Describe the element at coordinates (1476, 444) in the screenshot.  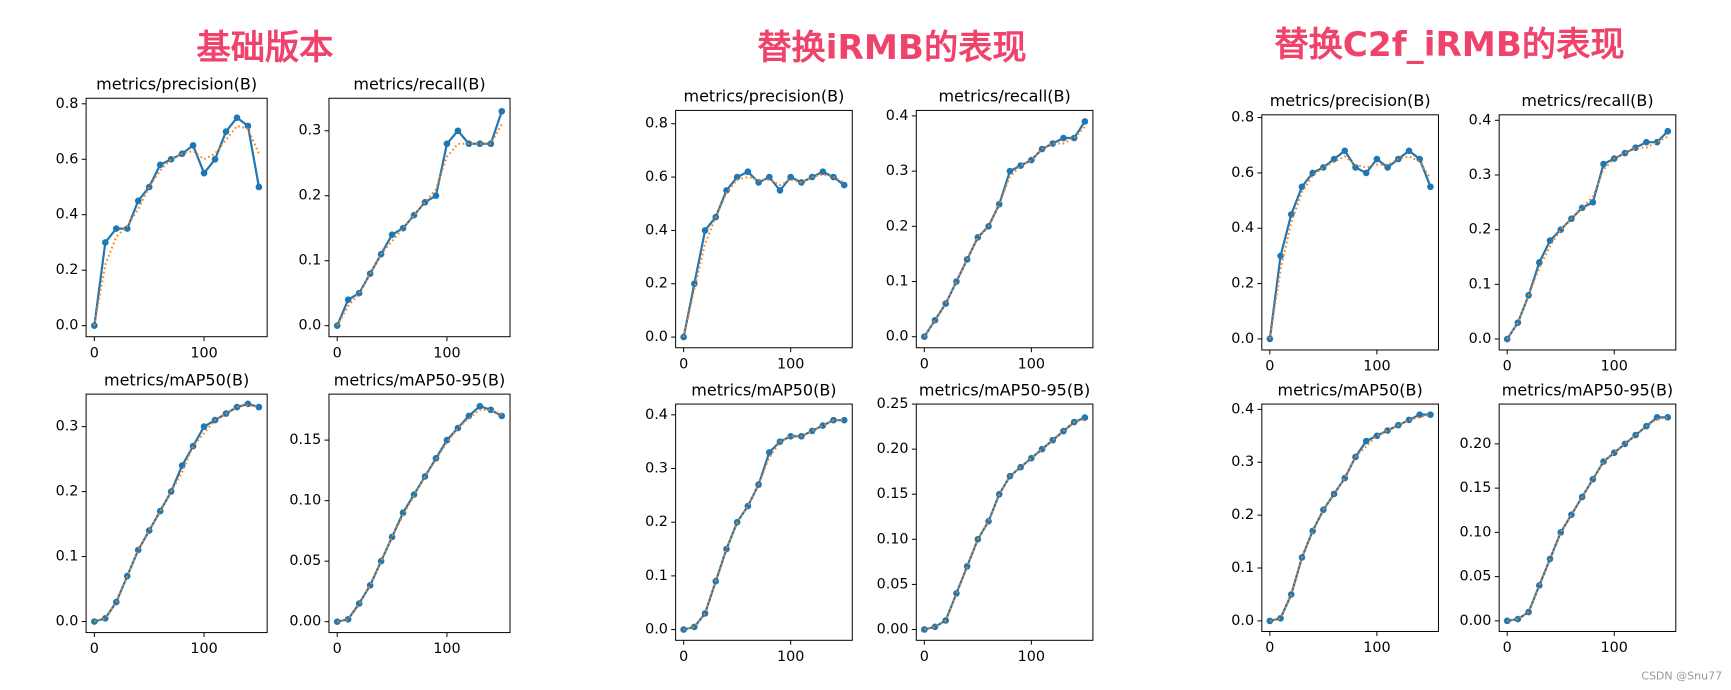
I see `y-tick-label: 0.20` at that location.